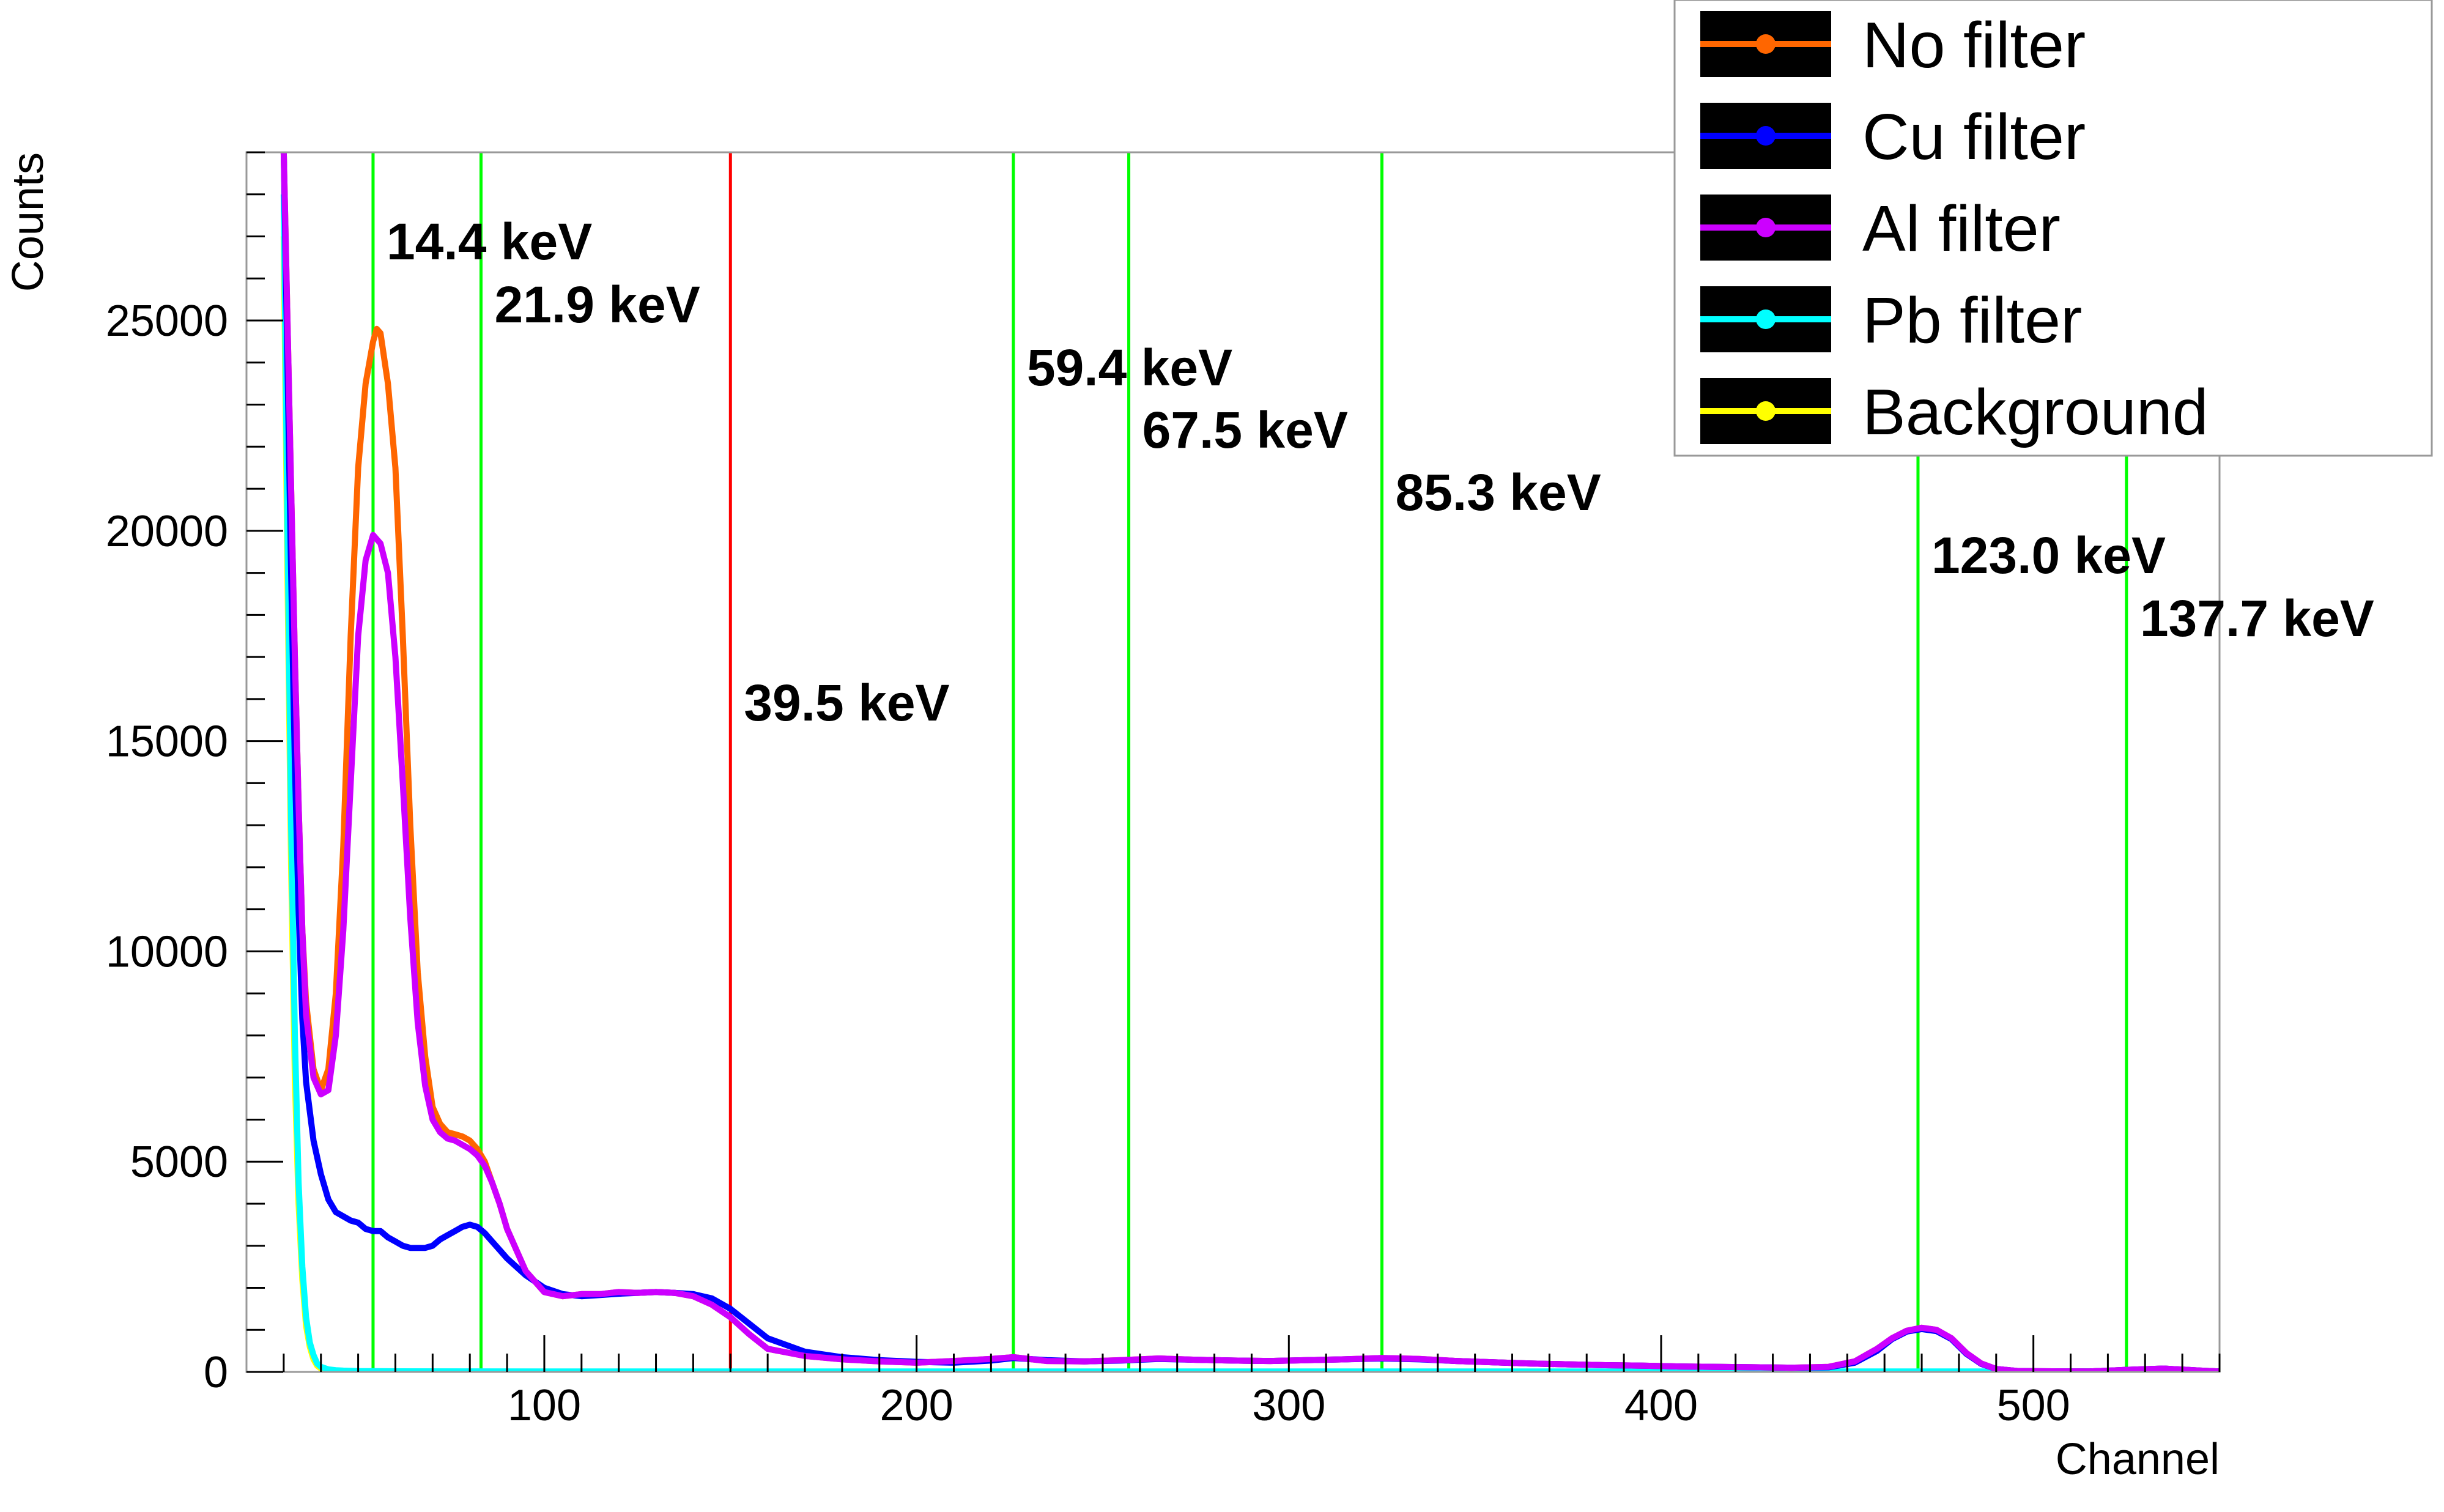  I want to click on x-axis-label: Channel, so click(2138, 1459).